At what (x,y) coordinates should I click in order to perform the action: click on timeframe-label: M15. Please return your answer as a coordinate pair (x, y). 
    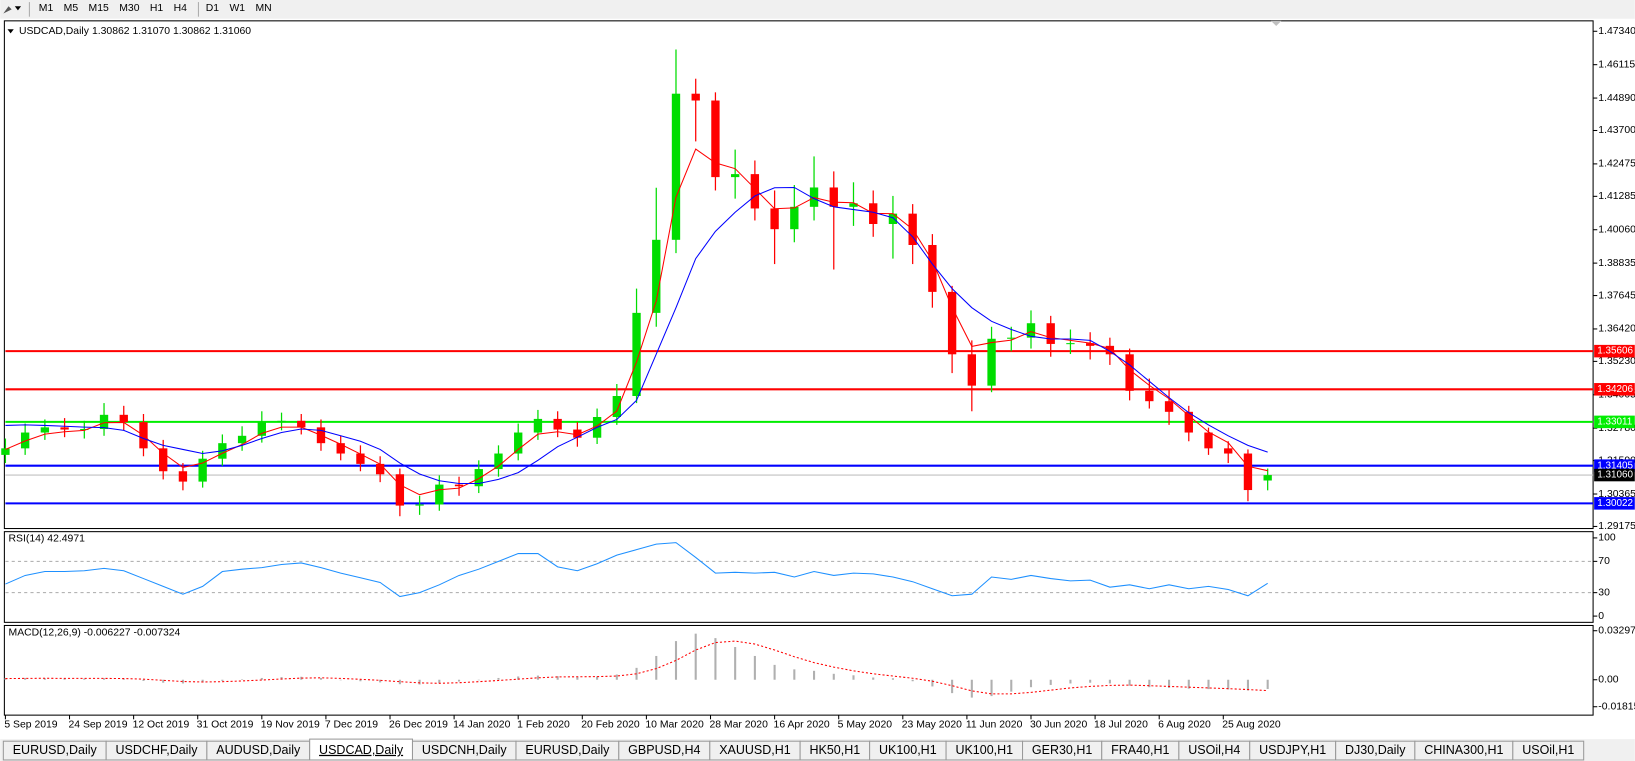
    Looking at the image, I should click on (99, 8).